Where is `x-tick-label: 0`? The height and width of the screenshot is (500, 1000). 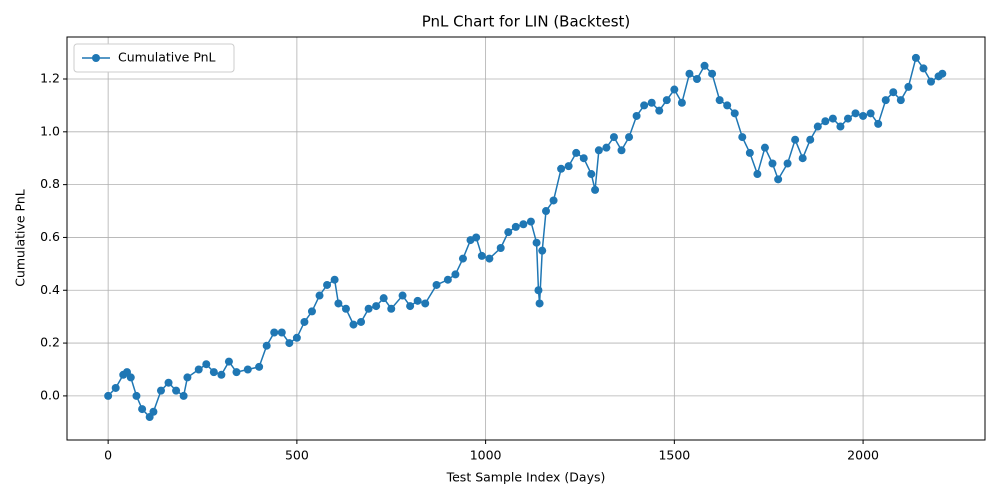
x-tick-label: 0 is located at coordinates (108, 455).